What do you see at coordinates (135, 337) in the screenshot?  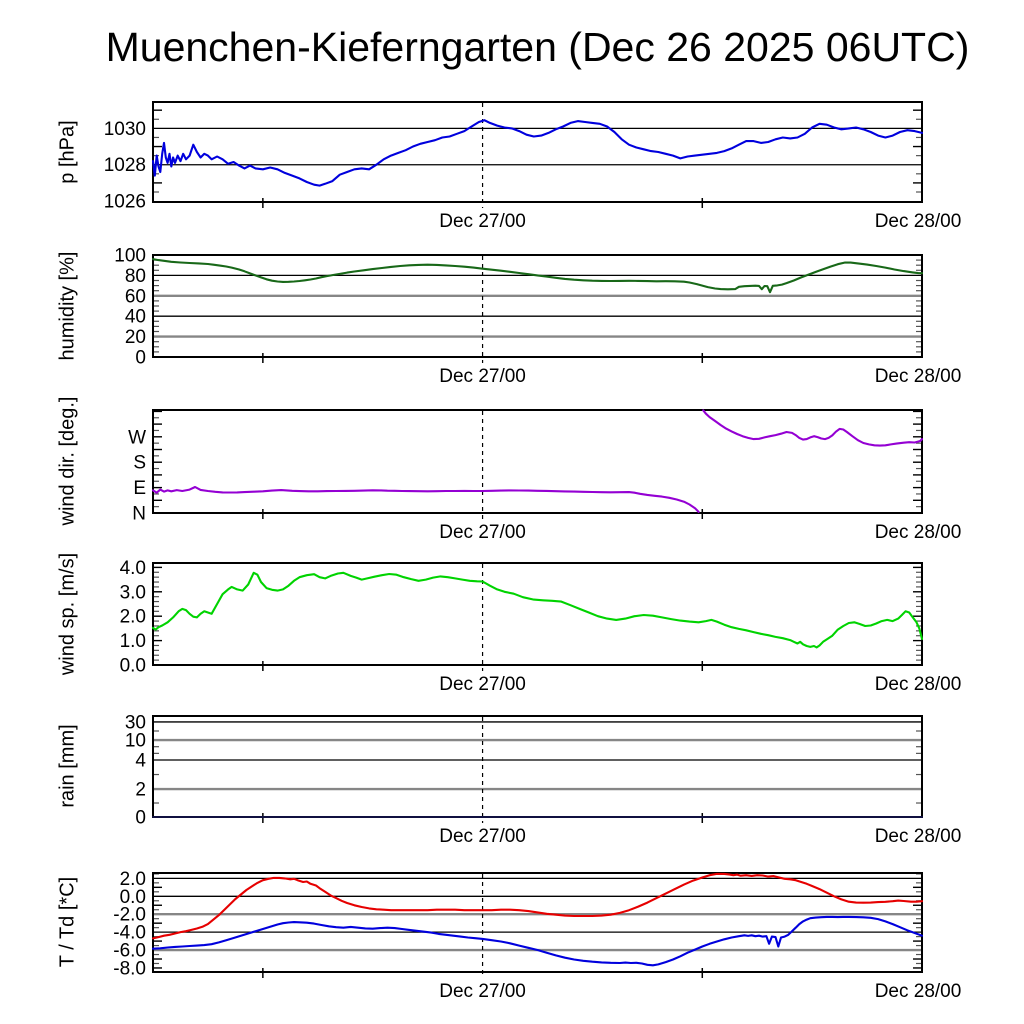 I see `y-tick-label: 20` at bounding box center [135, 337].